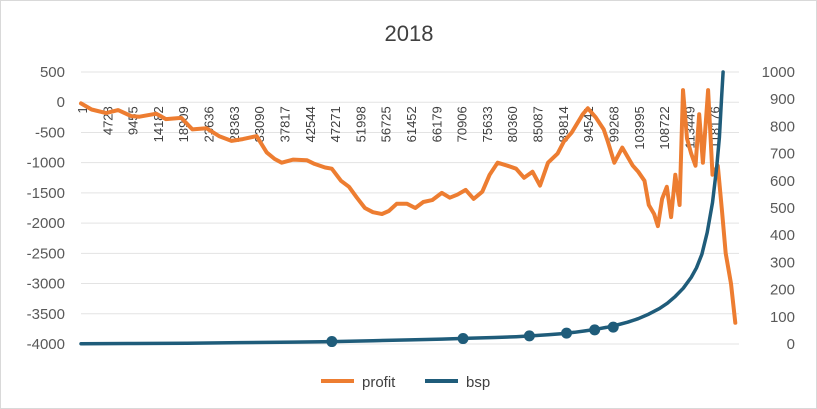  Describe the element at coordinates (472, 334) in the screenshot. I see `series-markers` at that location.